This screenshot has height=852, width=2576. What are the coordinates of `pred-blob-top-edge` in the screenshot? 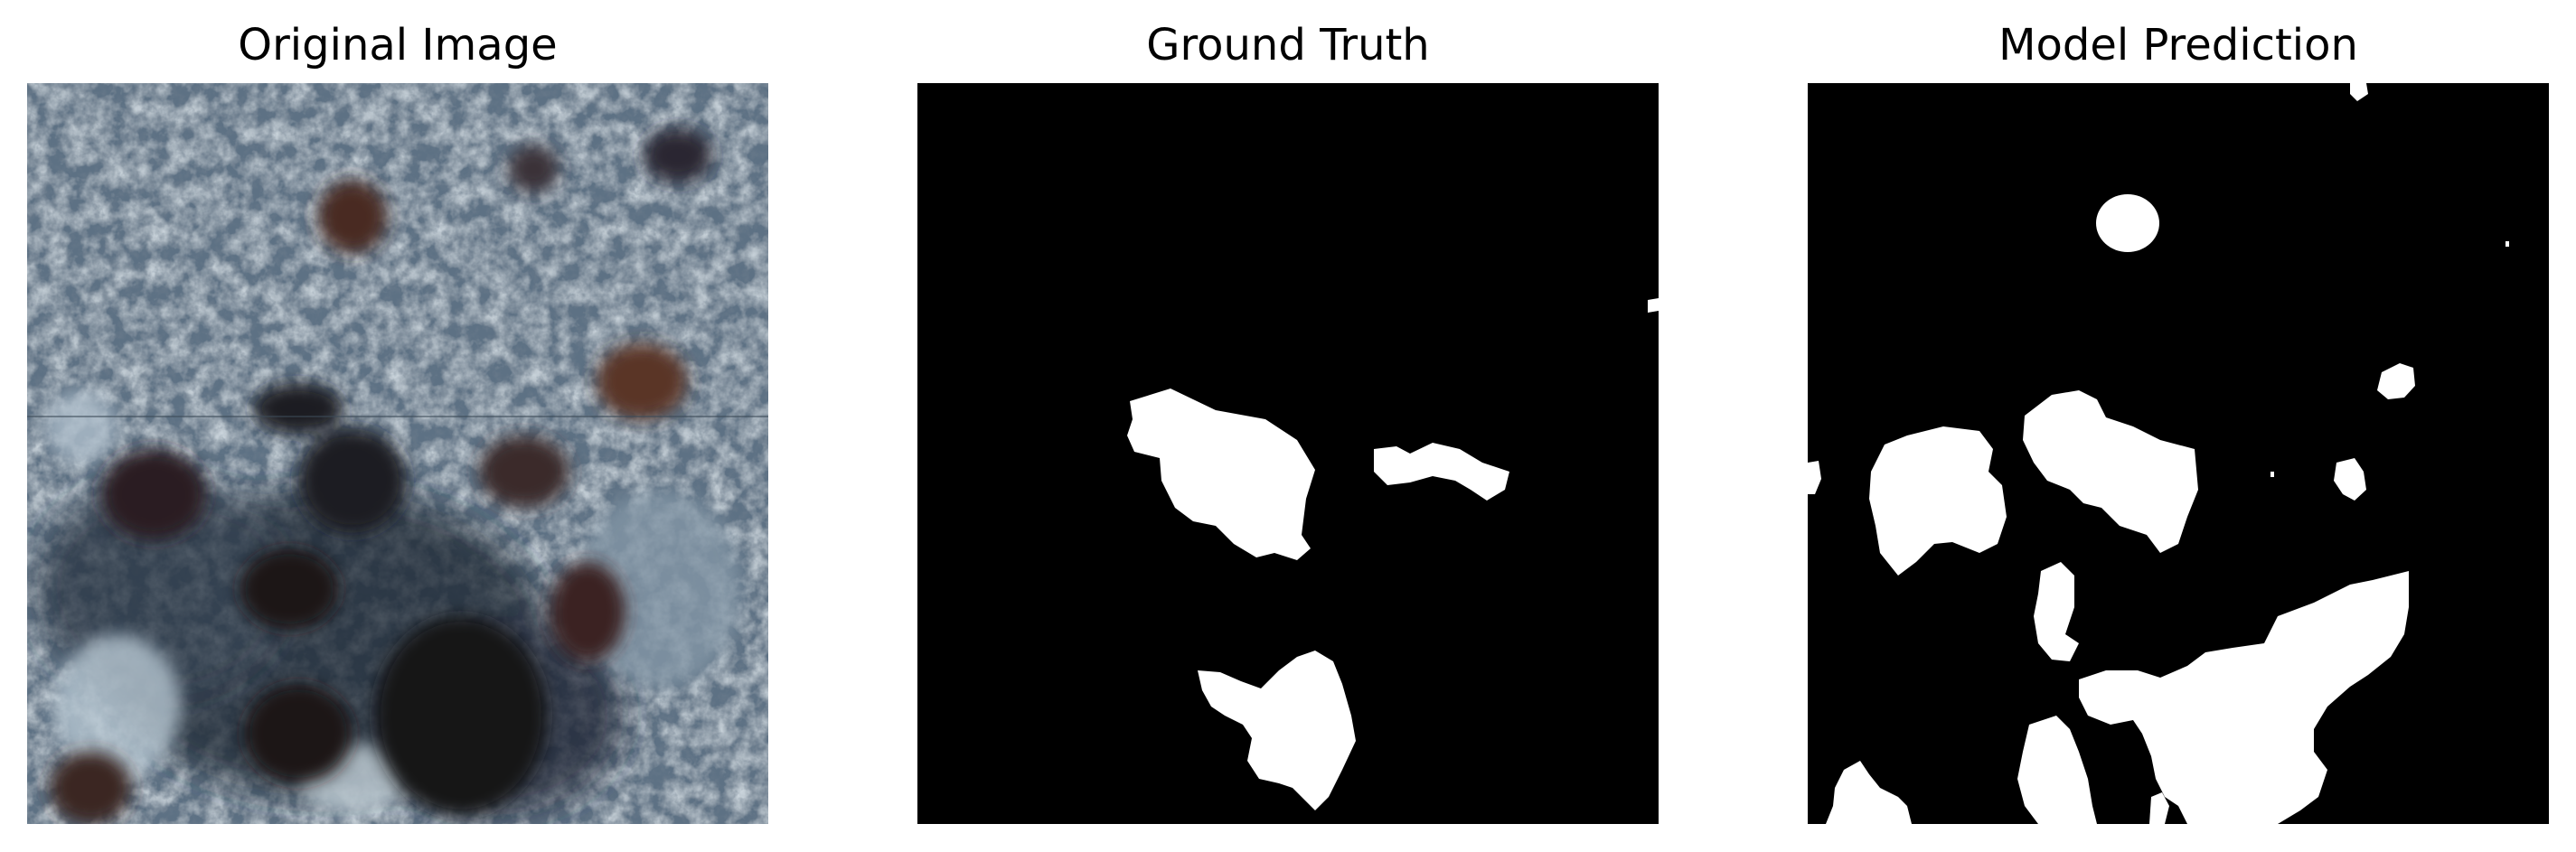 It's located at (2359, 92).